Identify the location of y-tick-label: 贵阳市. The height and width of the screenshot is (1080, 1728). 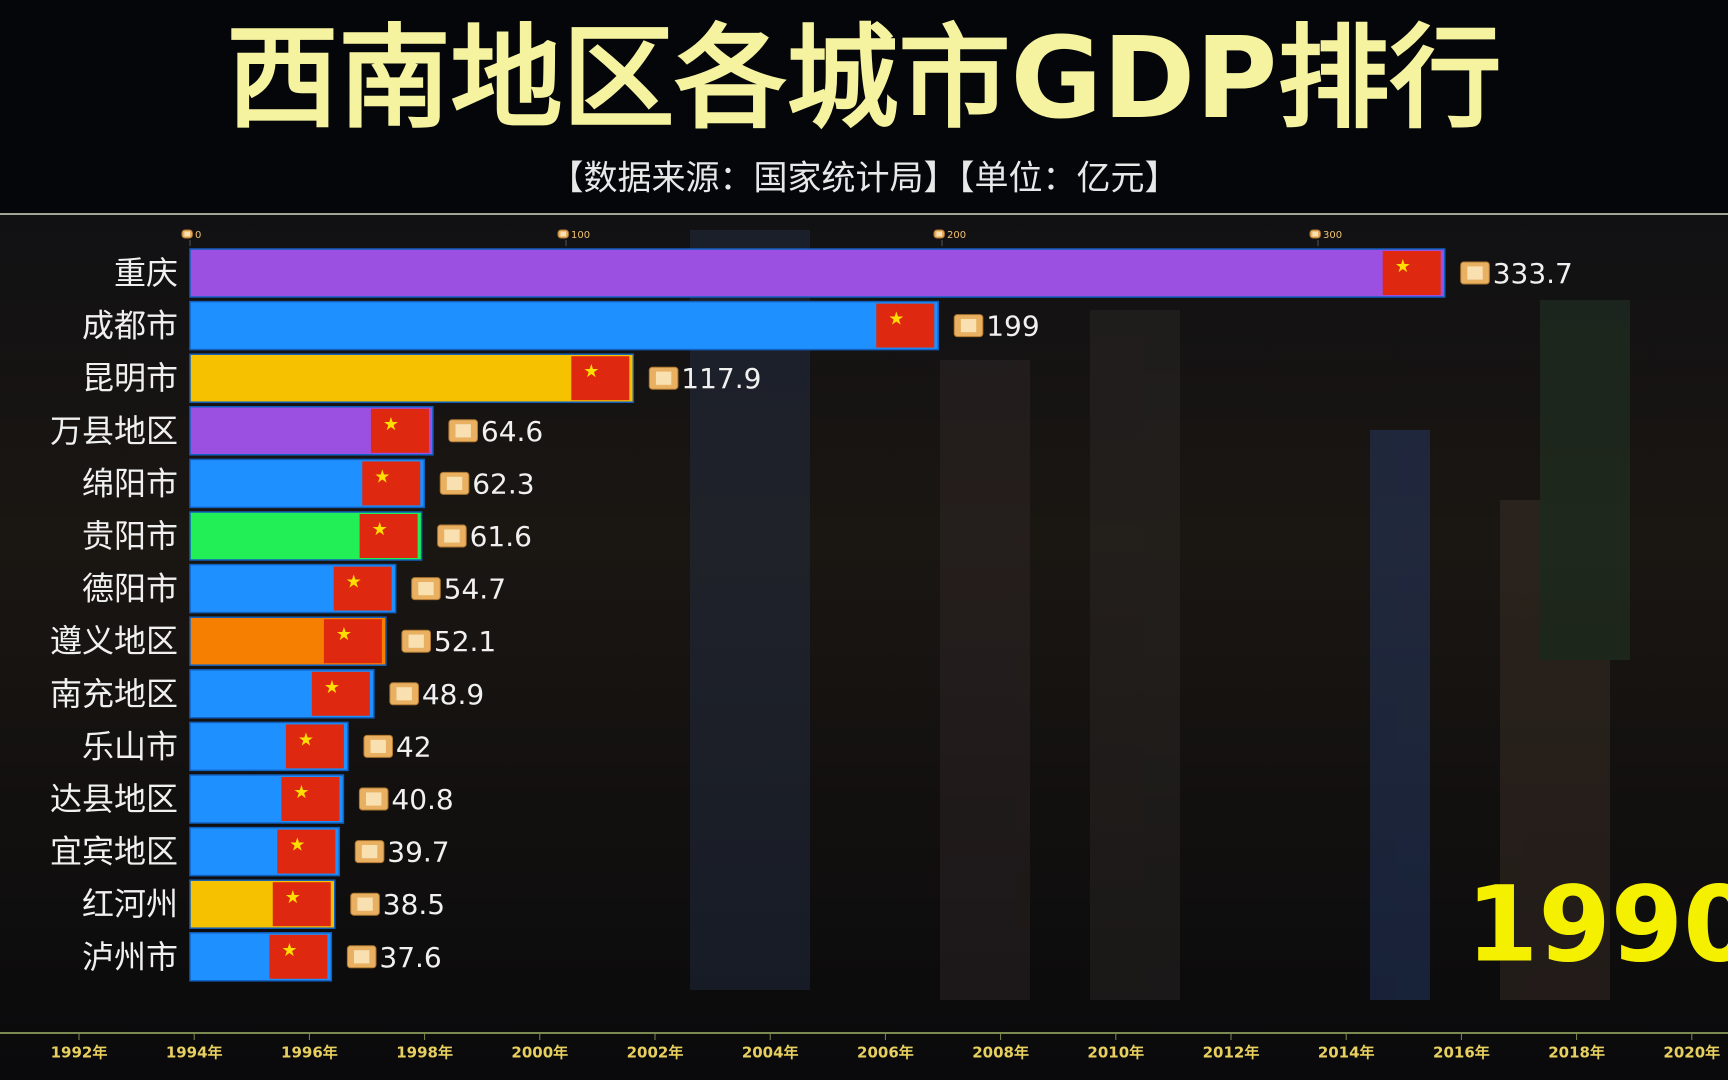
(130, 536).